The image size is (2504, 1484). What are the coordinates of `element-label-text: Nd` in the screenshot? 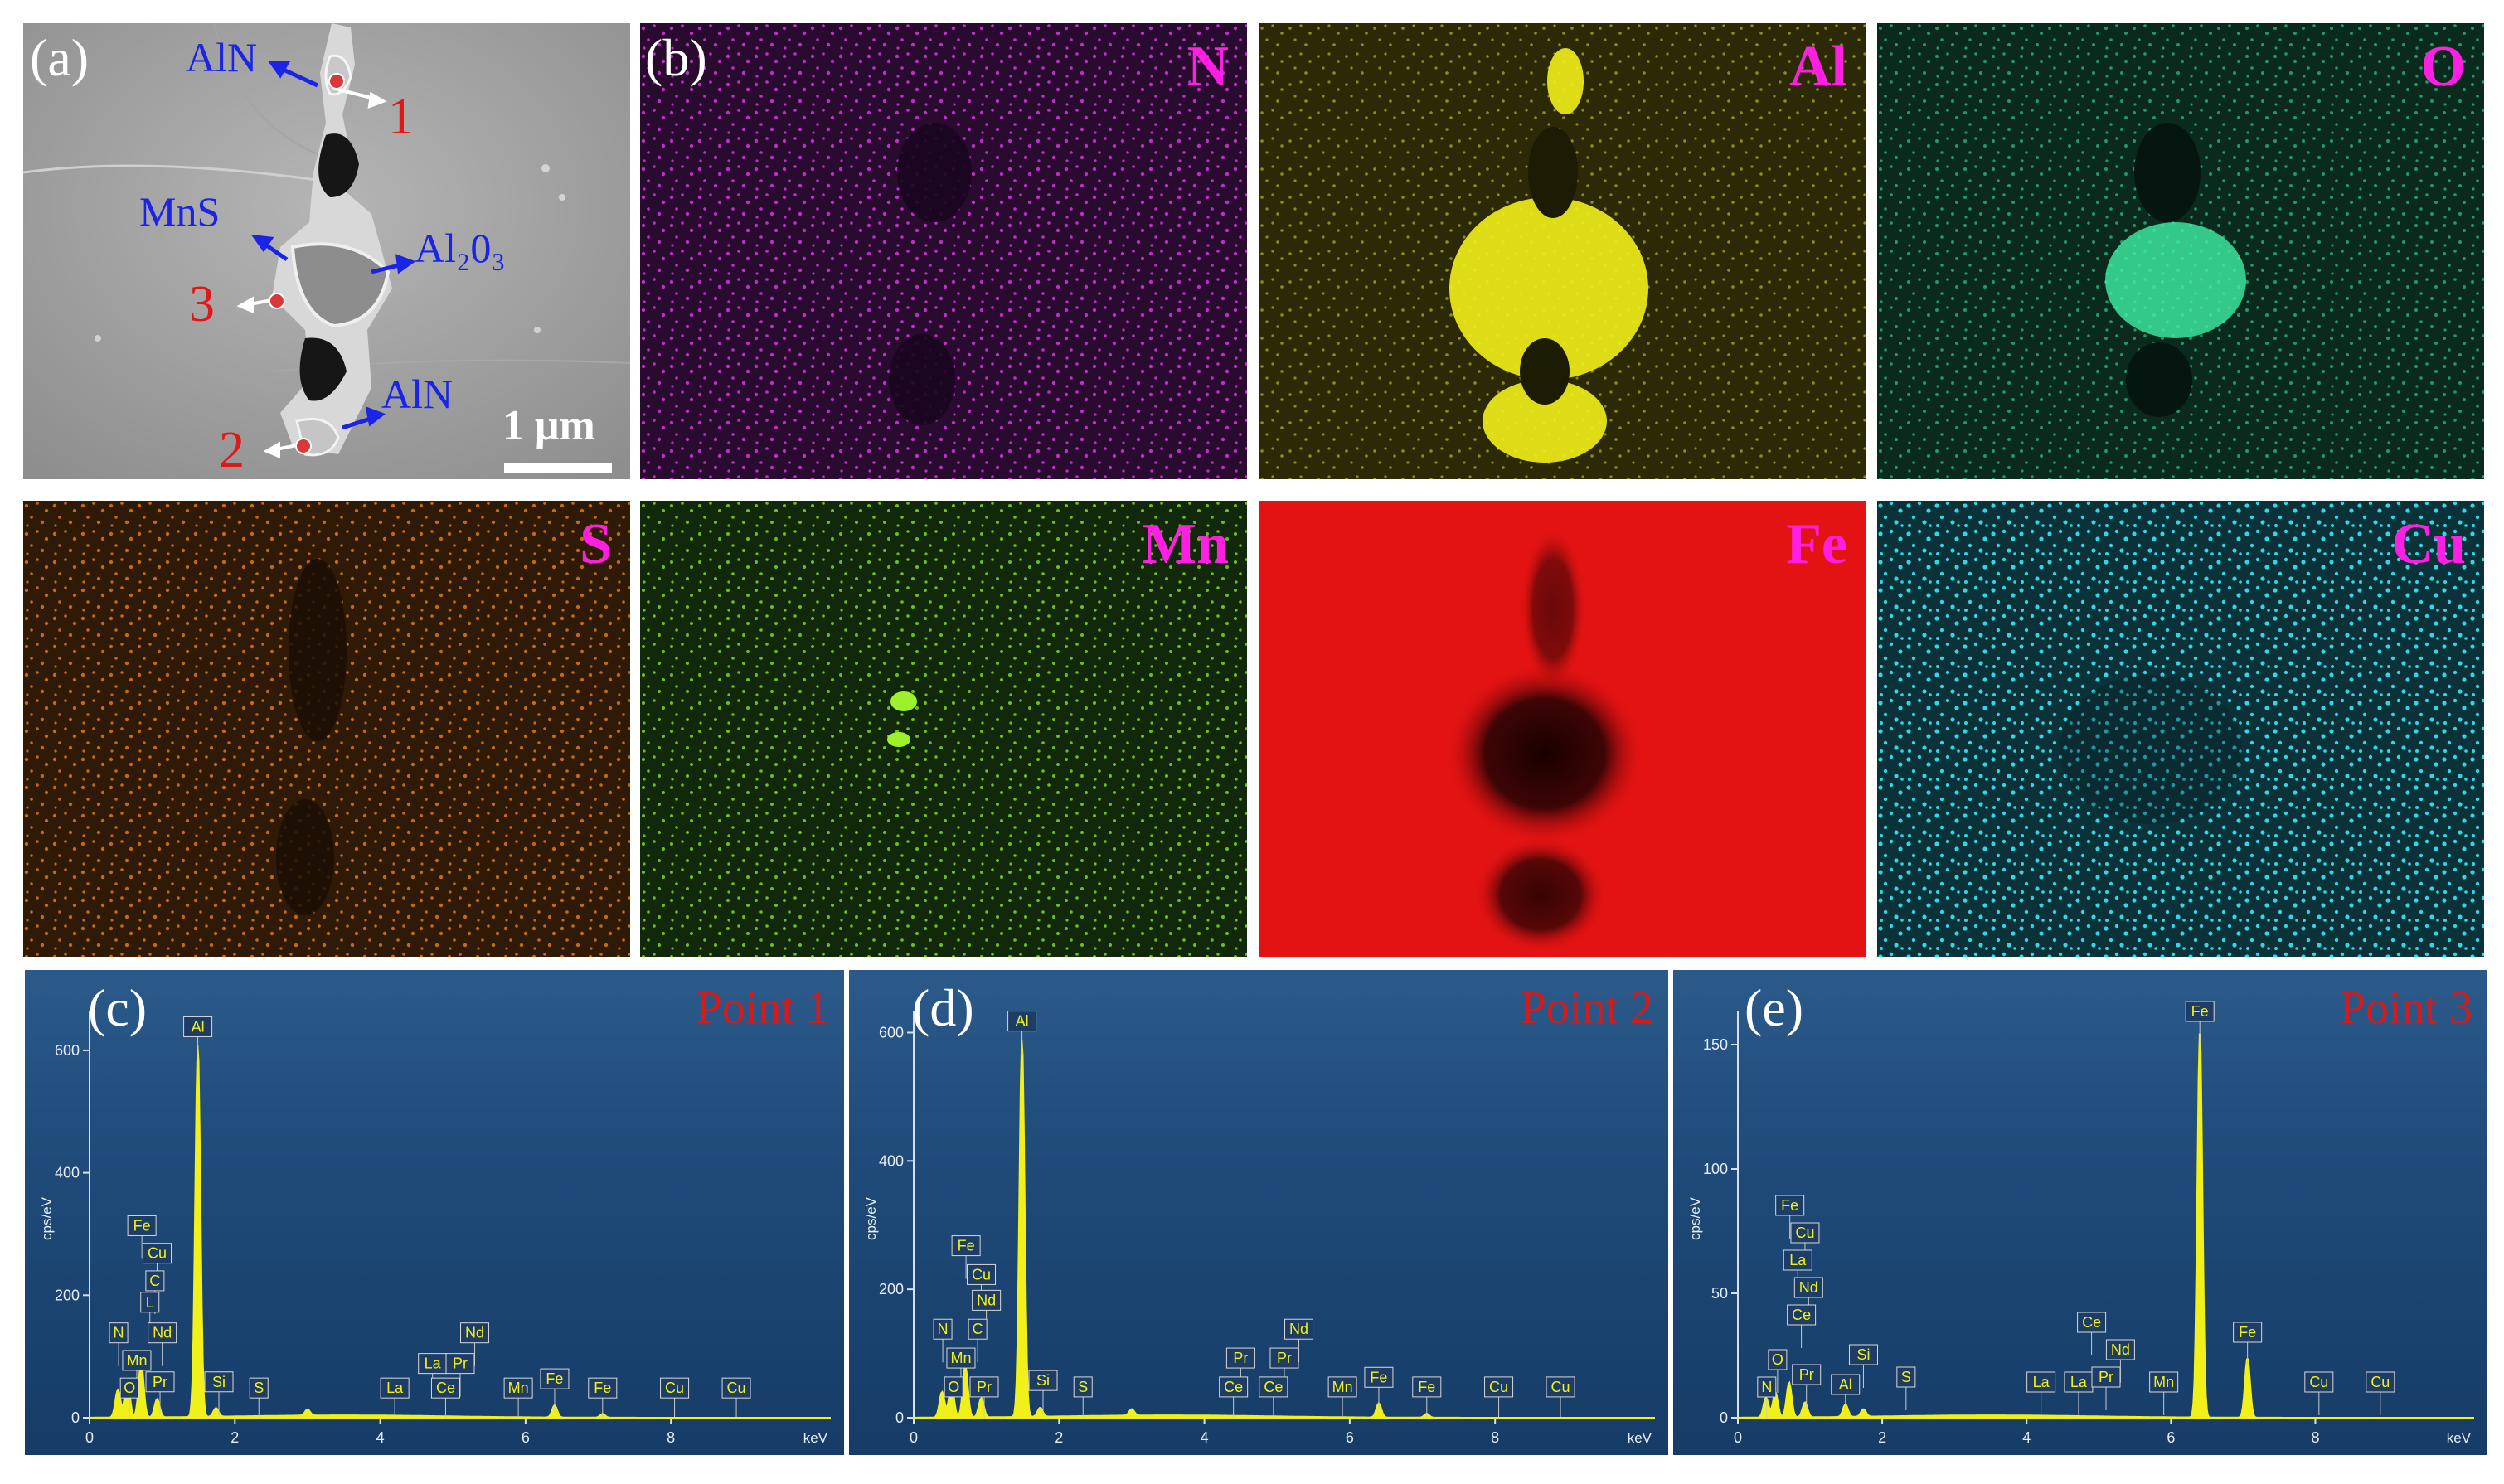 It's located at (162, 1333).